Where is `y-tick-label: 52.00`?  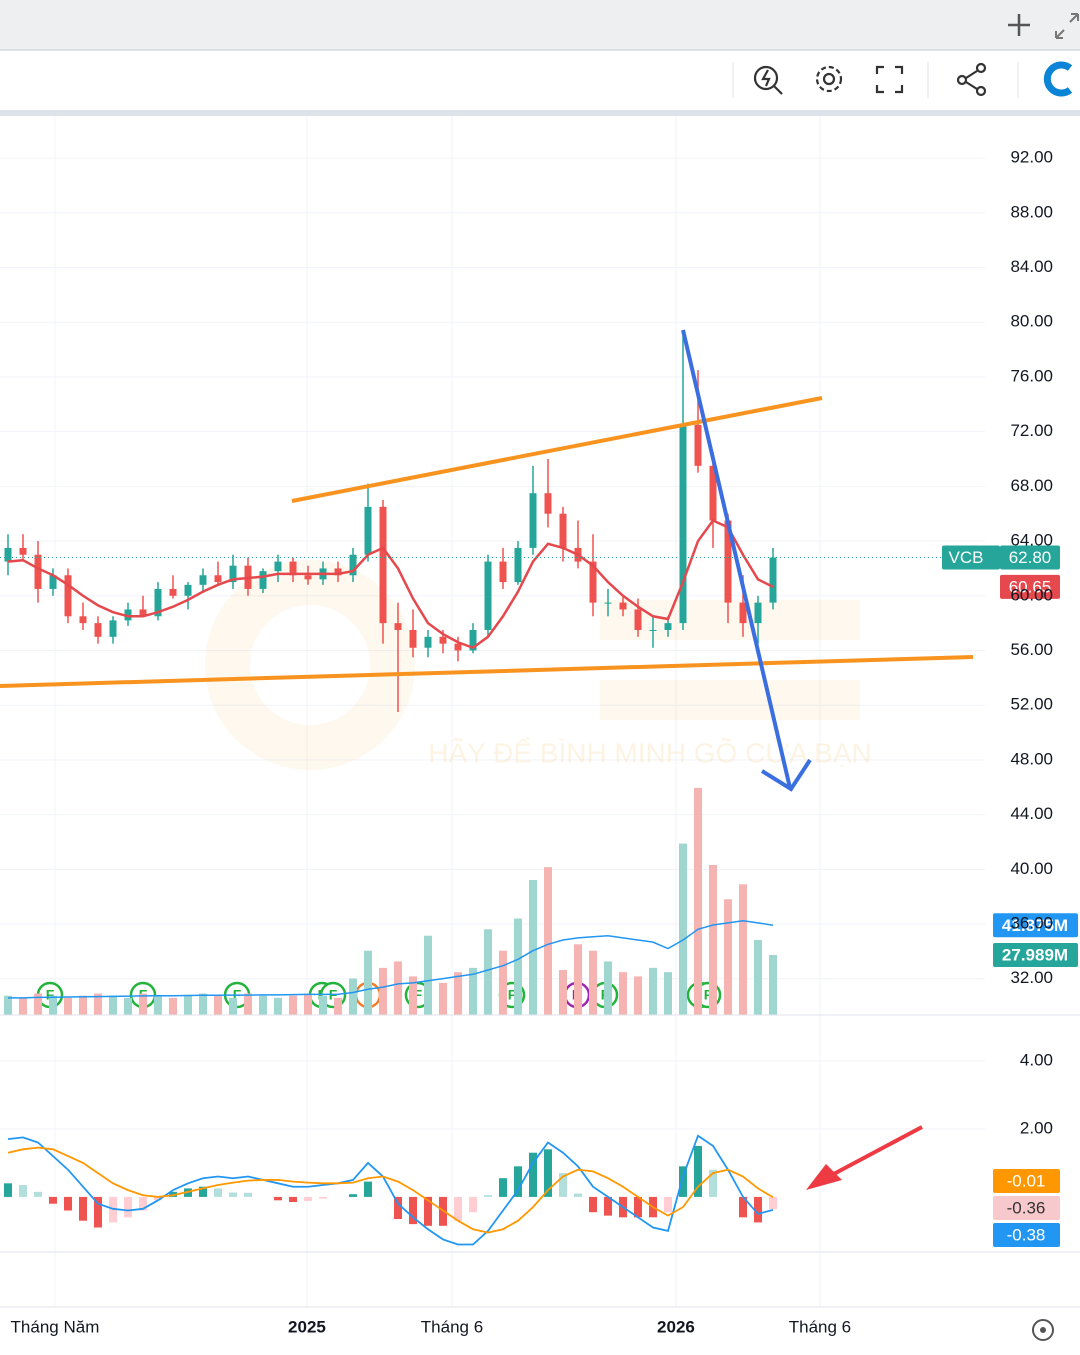
y-tick-label: 52.00 is located at coordinates (1031, 704).